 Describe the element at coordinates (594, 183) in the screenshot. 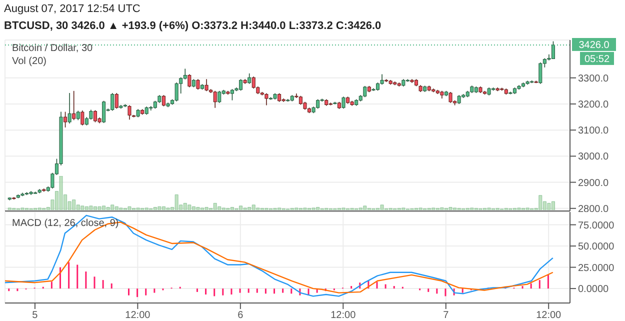

I see `y-tick-label: 2900.0` at that location.